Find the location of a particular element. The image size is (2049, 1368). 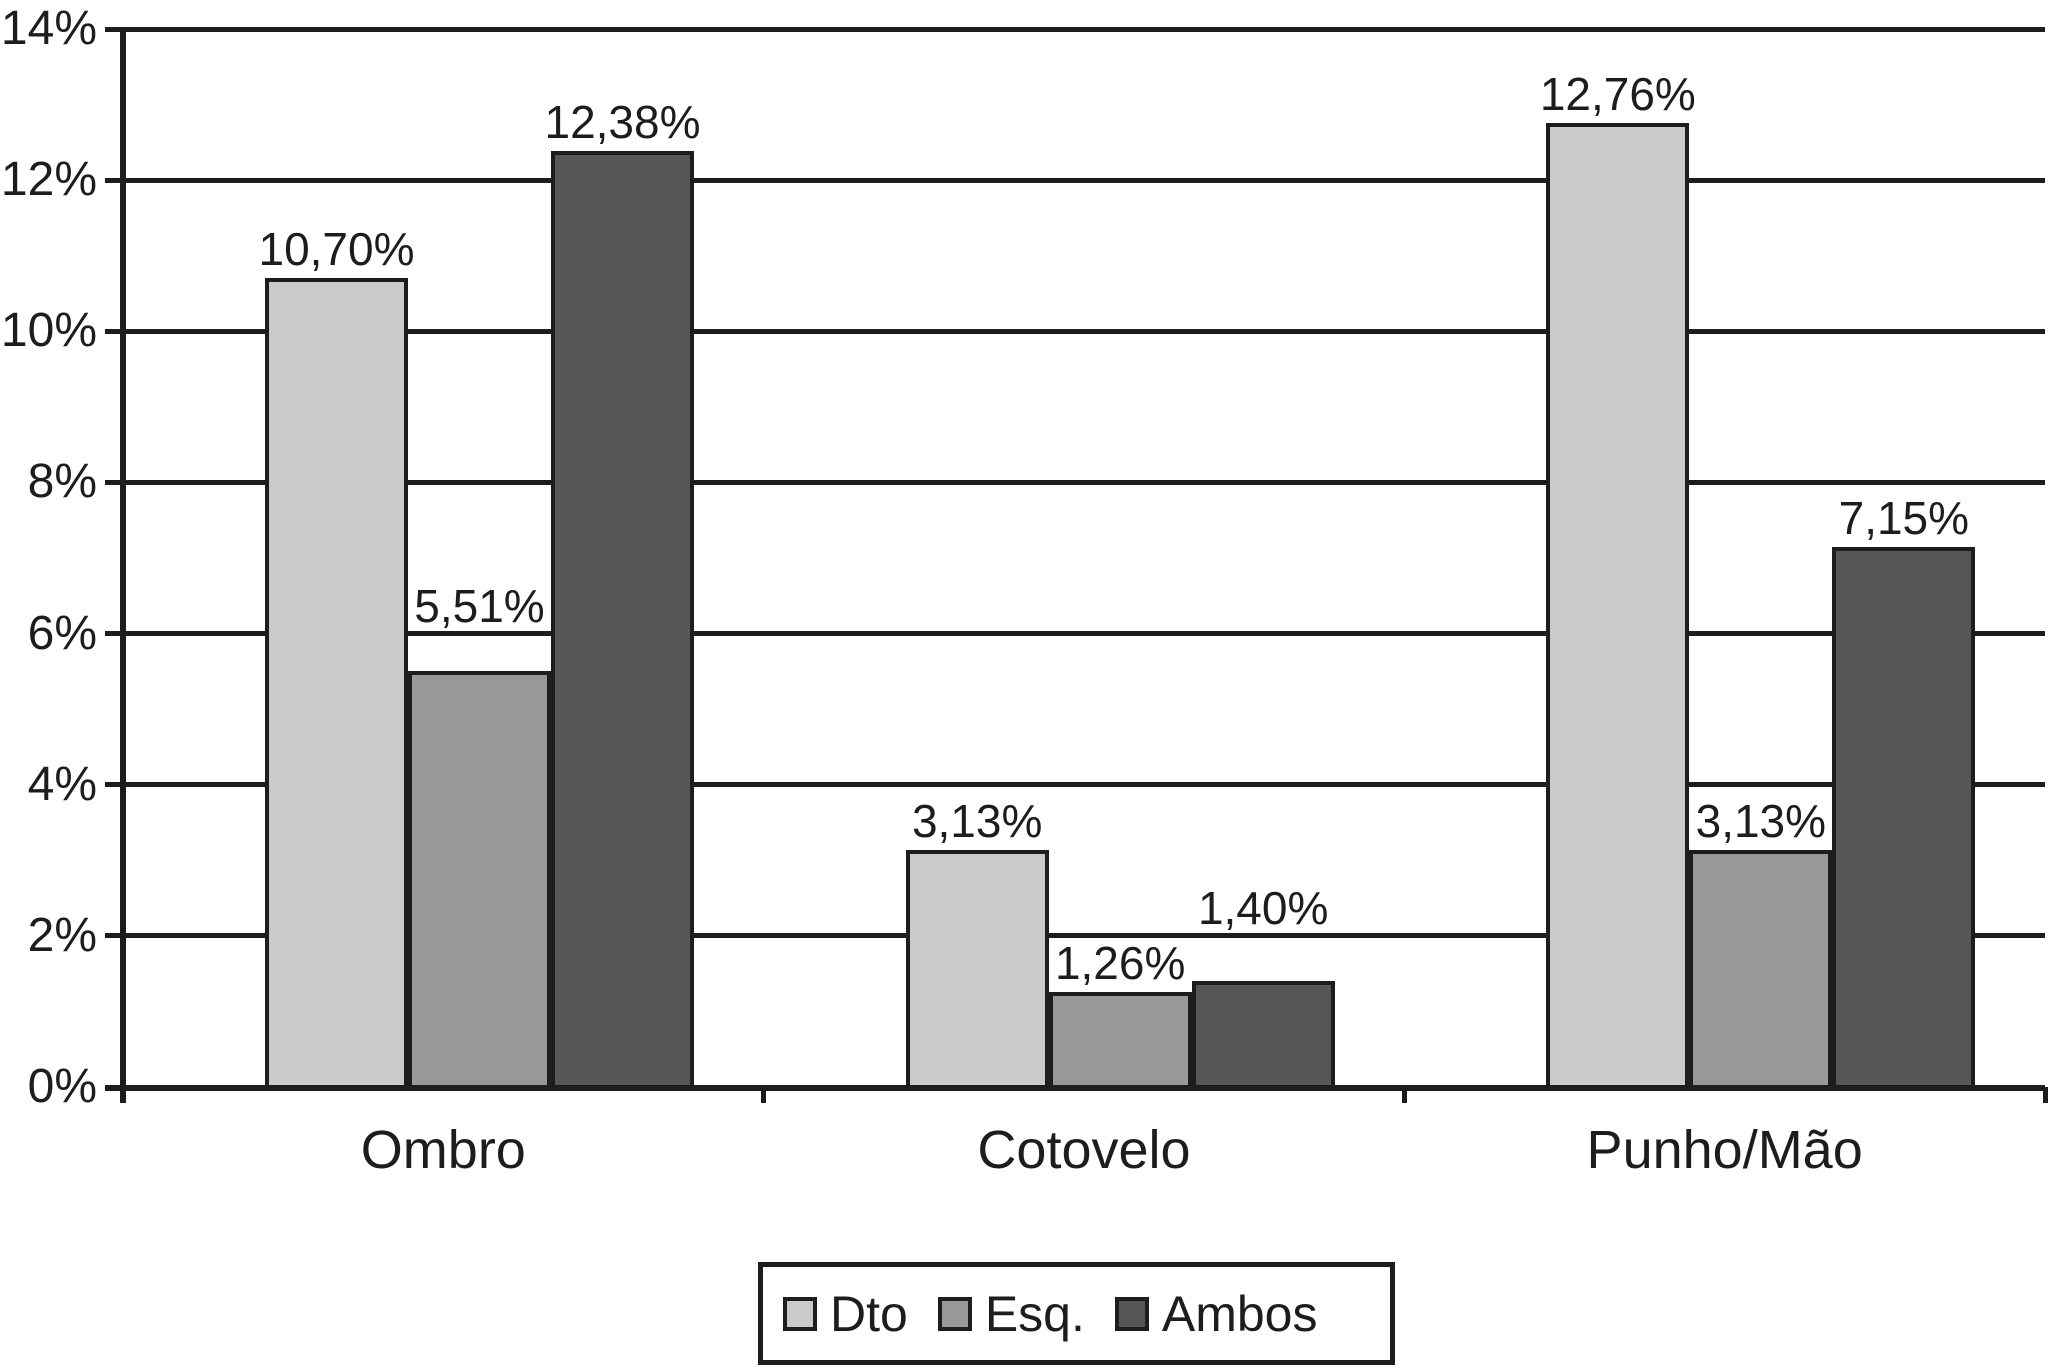

gridline-2pct is located at coordinates (1084, 936).